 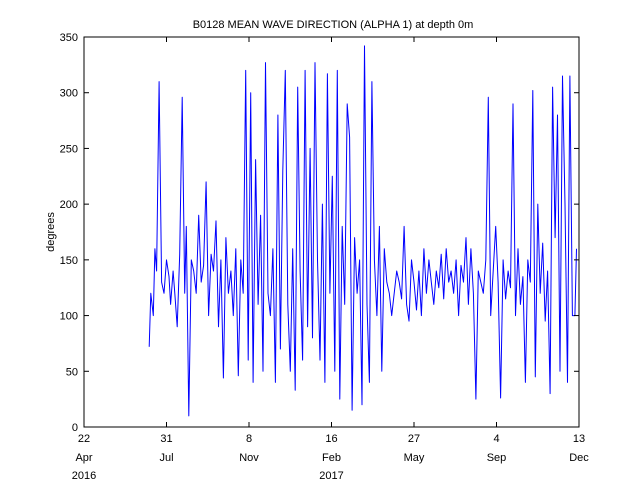 What do you see at coordinates (414, 439) in the screenshot?
I see `x-tick-label-day: 27` at bounding box center [414, 439].